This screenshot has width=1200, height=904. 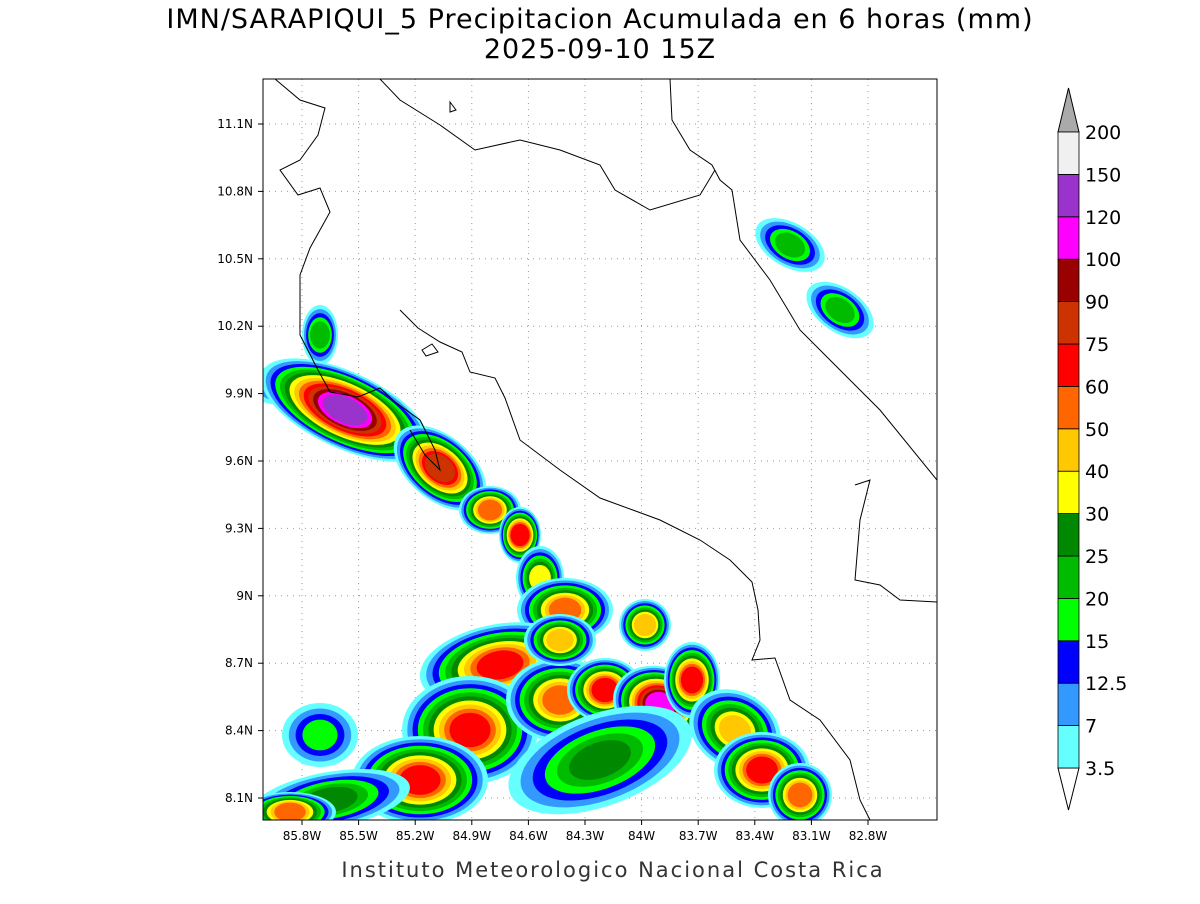 I want to click on lat-label: 10.2N, so click(x=235, y=326).